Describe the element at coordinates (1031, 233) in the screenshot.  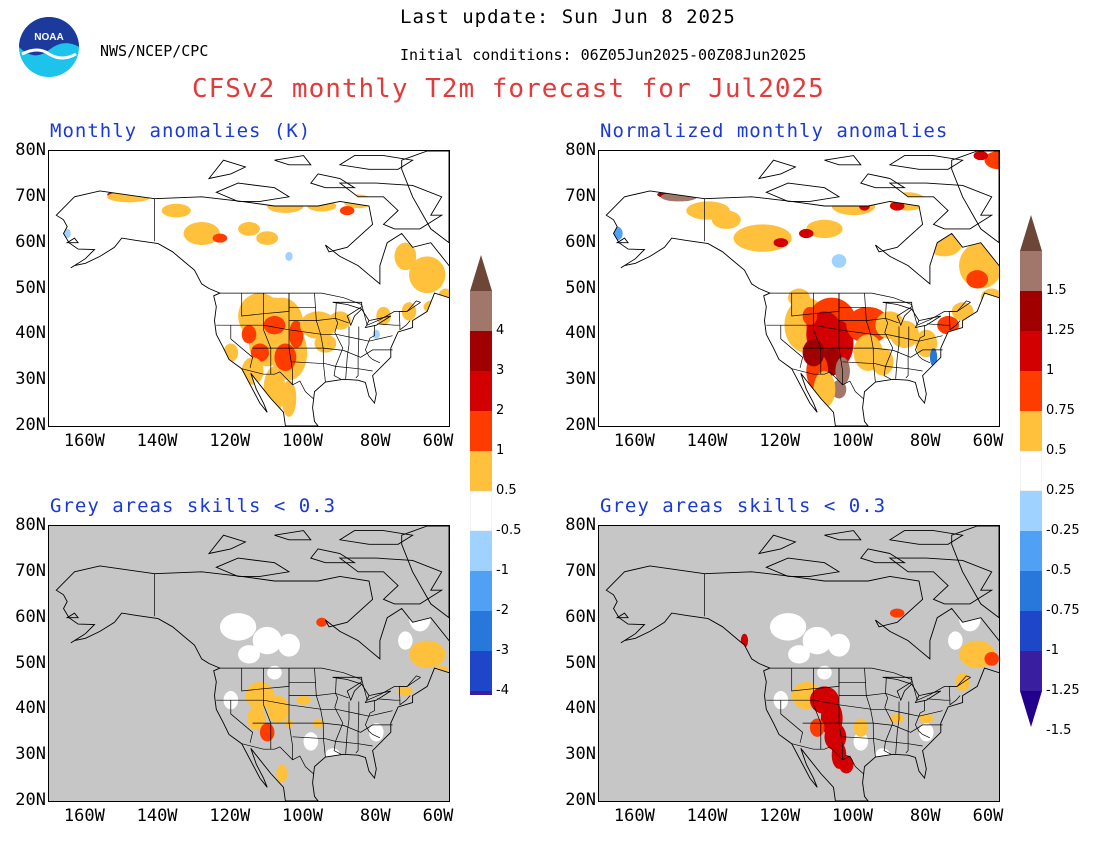
I see `colorbar-top-arrow` at that location.